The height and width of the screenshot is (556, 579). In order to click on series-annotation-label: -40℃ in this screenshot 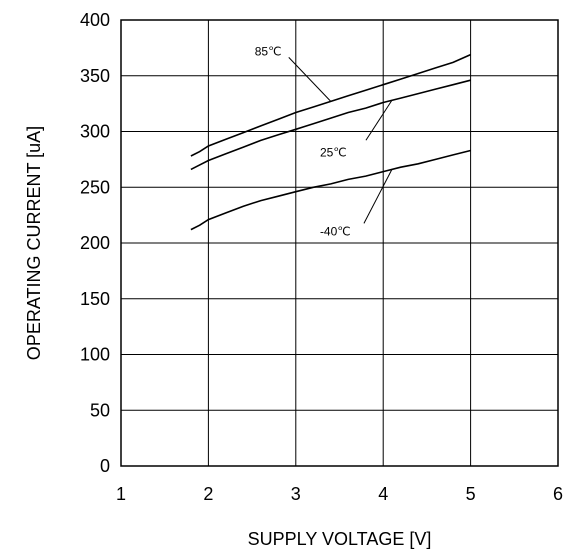, I will do `click(335, 231)`.